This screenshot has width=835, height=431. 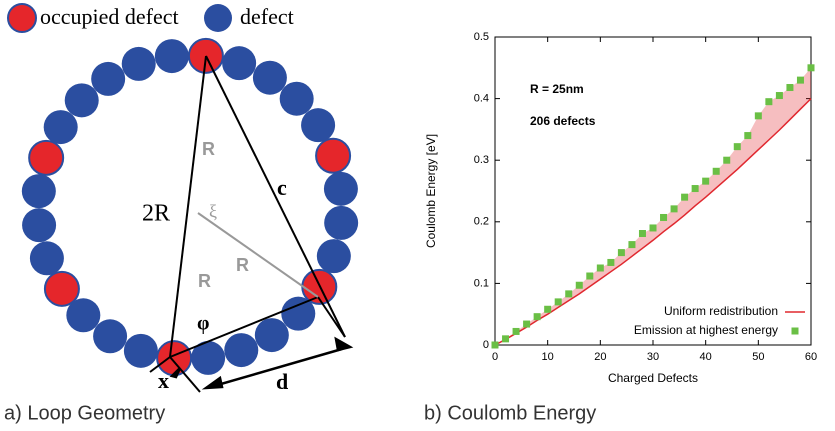 What do you see at coordinates (275, 196) in the screenshot?
I see `chord-c` at bounding box center [275, 196].